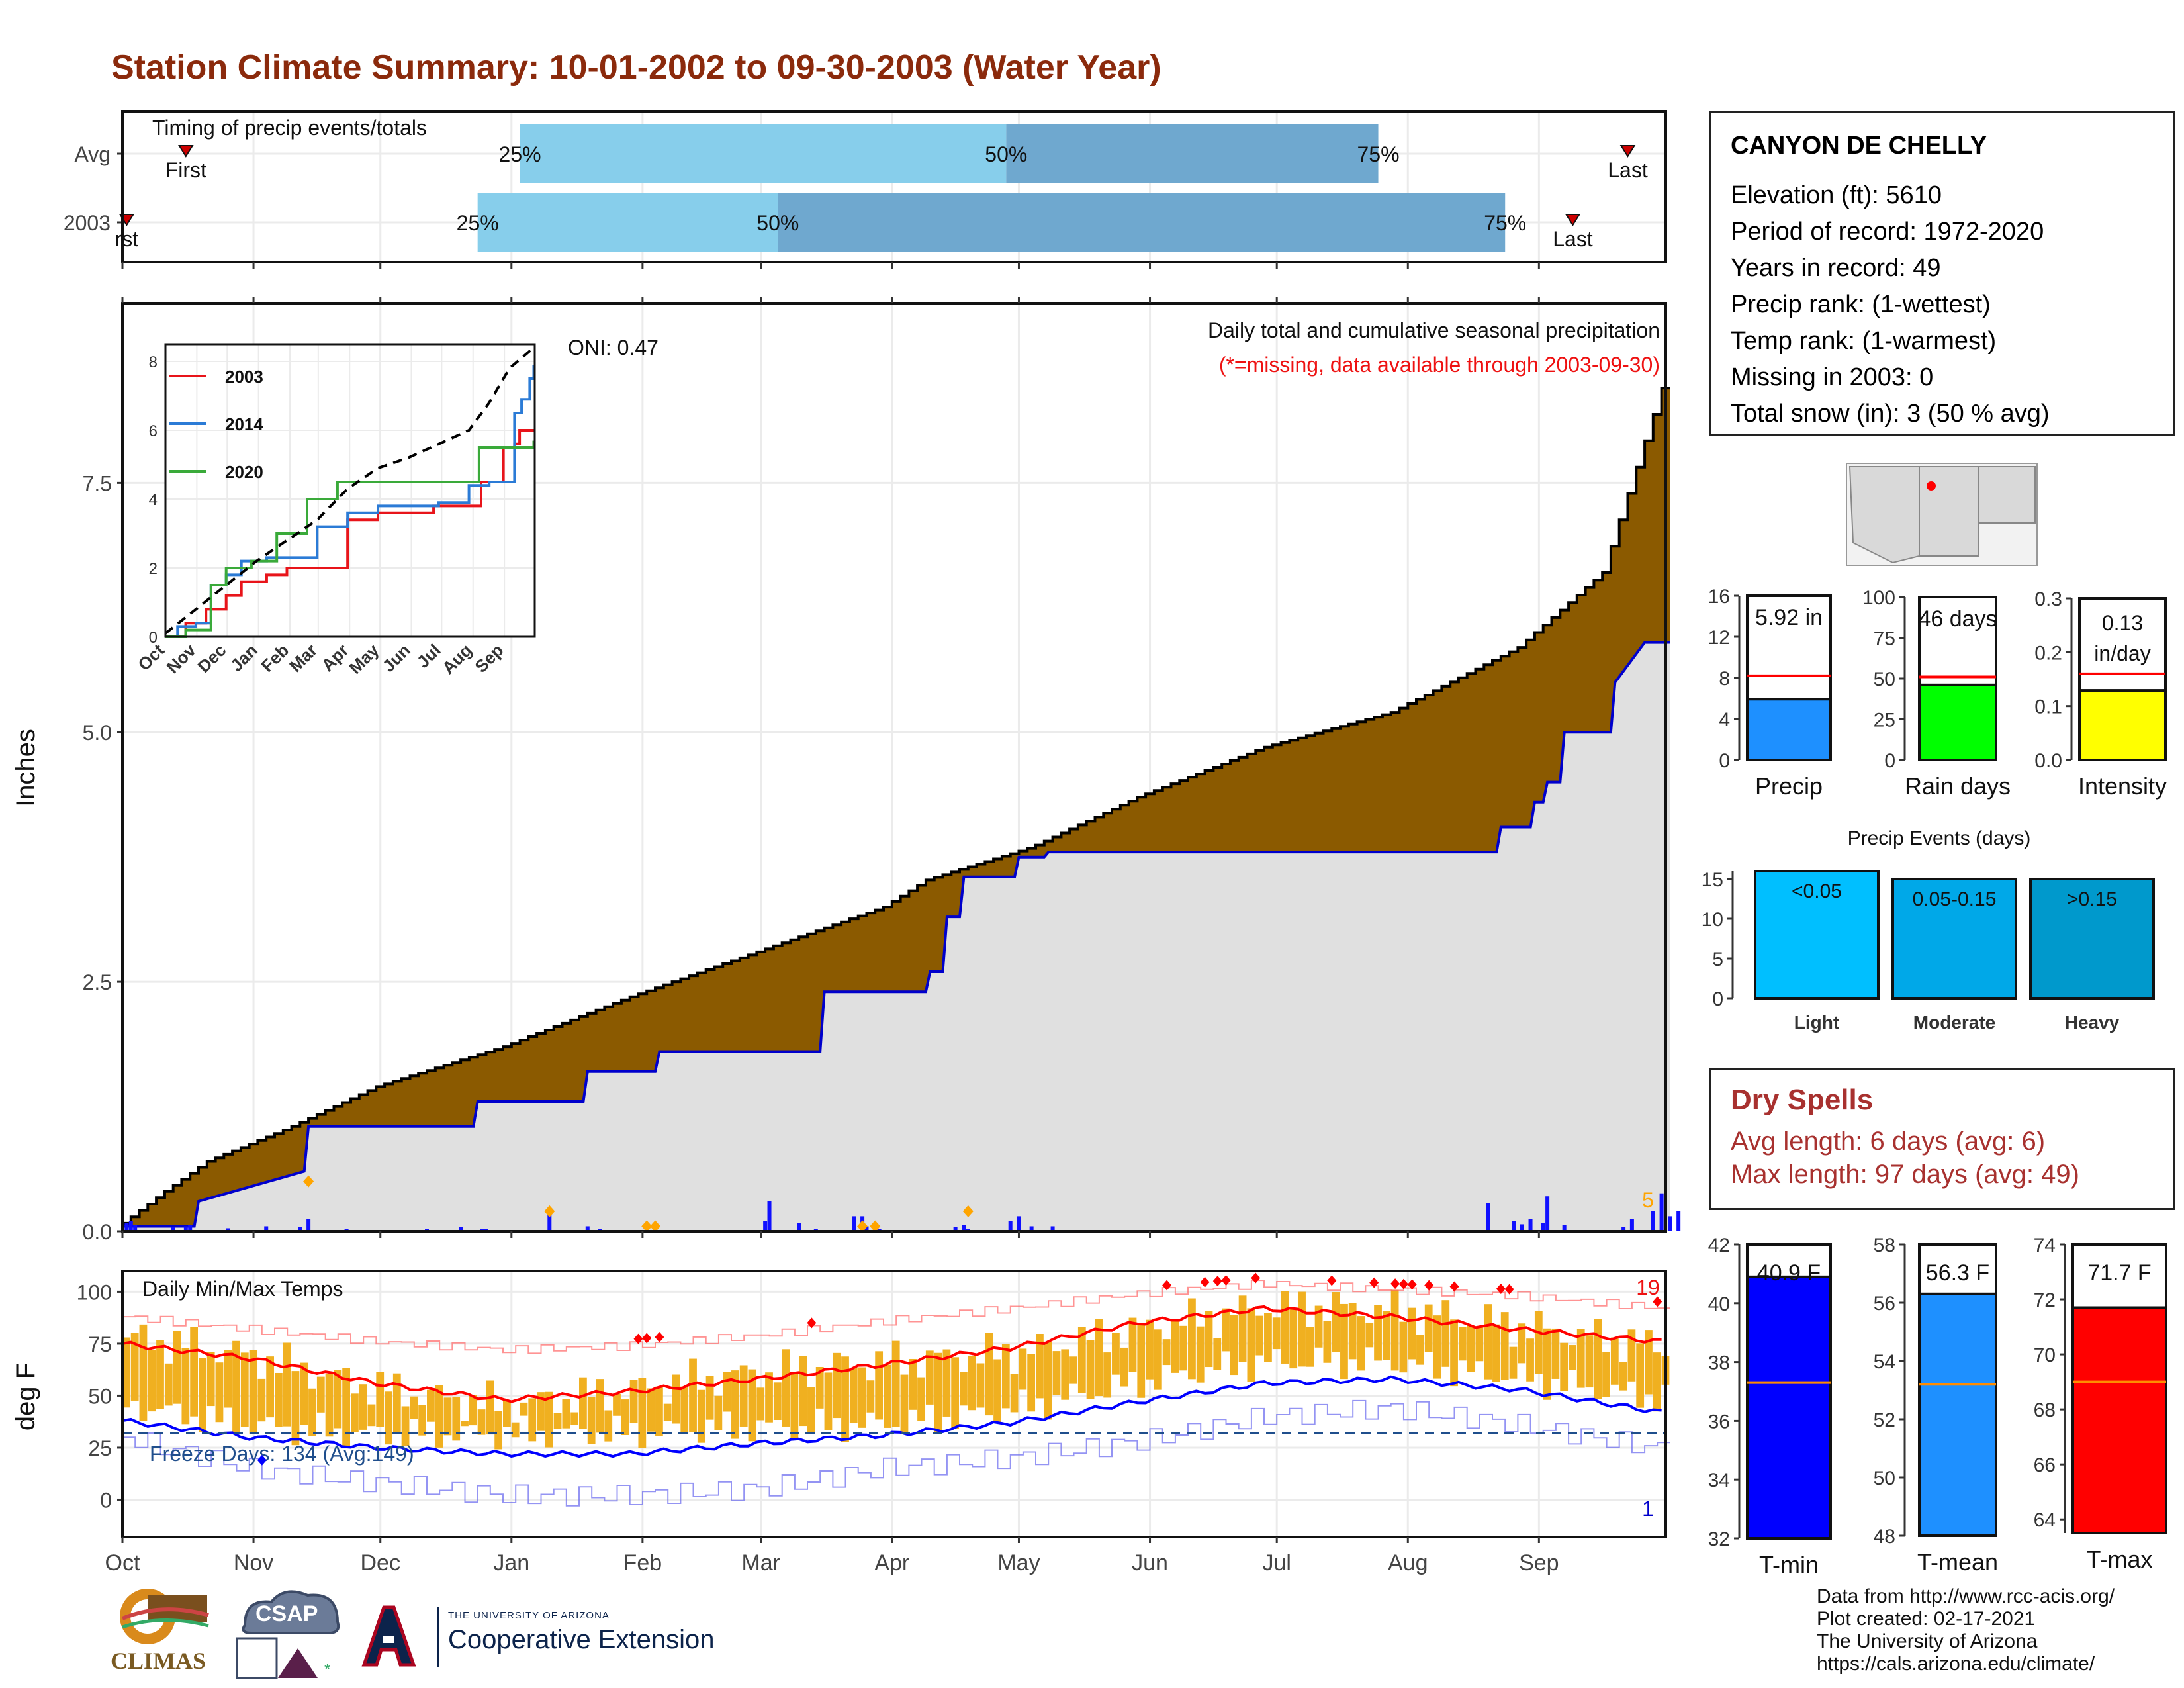 The width and height of the screenshot is (2184, 1688). I want to click on x-tick-label: Jun, so click(1150, 1562).